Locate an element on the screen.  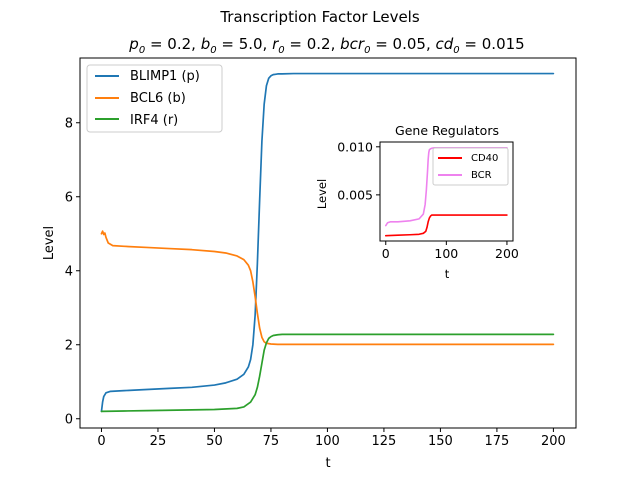
inset-y-axis-label: Level is located at coordinates (322, 194).